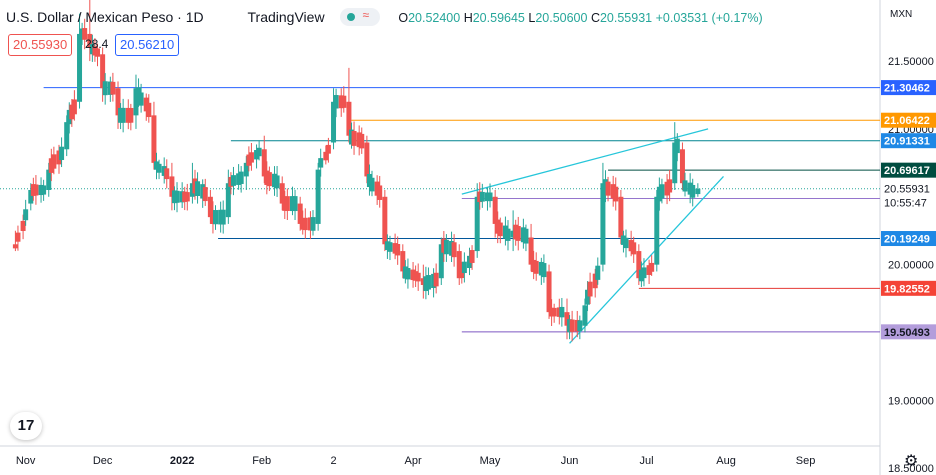 Image resolution: width=936 pixels, height=475 pixels. What do you see at coordinates (907, 171) in the screenshot?
I see `level-price-label: 20.69617` at bounding box center [907, 171].